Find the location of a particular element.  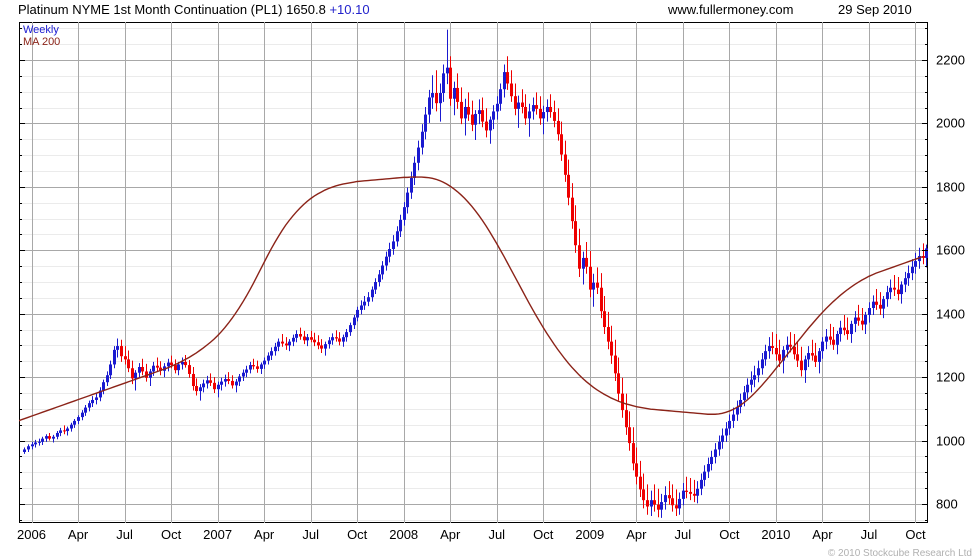

site-url: www.fullermoney.com is located at coordinates (731, 9).